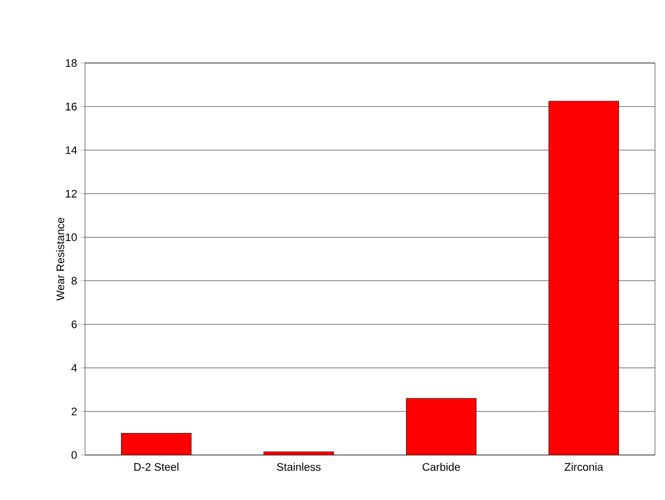 The width and height of the screenshot is (665, 500). What do you see at coordinates (71, 150) in the screenshot?
I see `y-tick-label: 14` at bounding box center [71, 150].